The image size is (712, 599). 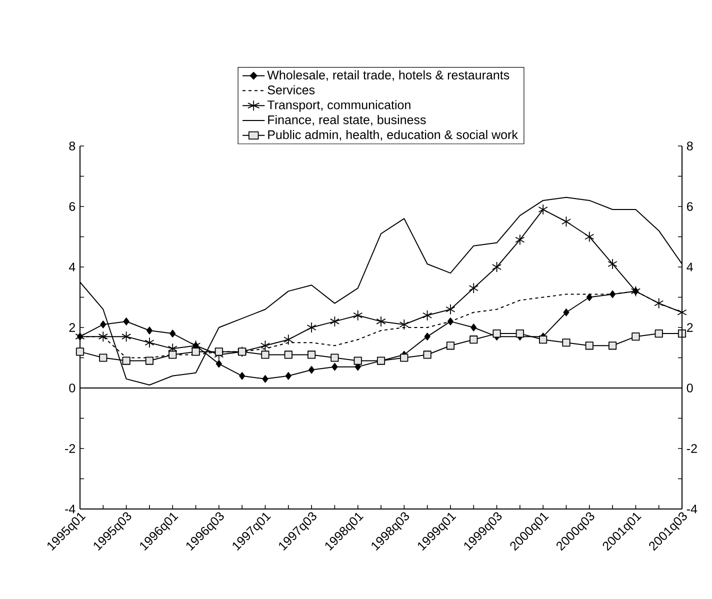 What do you see at coordinates (72, 267) in the screenshot?
I see `y2-tick-label: 4` at bounding box center [72, 267].